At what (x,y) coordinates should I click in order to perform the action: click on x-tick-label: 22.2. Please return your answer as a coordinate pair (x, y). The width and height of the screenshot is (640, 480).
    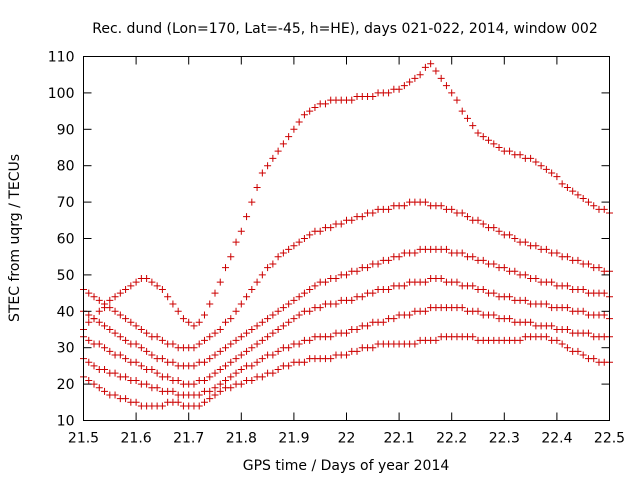
    Looking at the image, I should click on (451, 439).